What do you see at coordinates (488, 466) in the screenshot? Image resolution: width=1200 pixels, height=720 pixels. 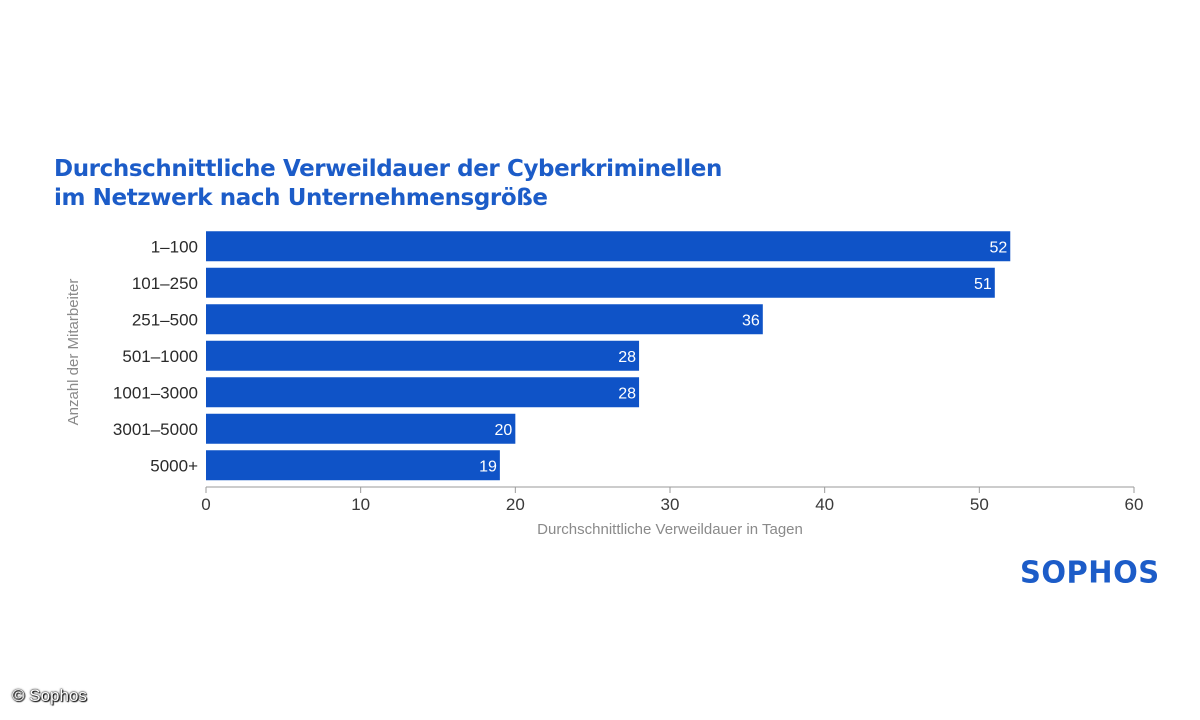 I see `bar-value-label-7: 19` at bounding box center [488, 466].